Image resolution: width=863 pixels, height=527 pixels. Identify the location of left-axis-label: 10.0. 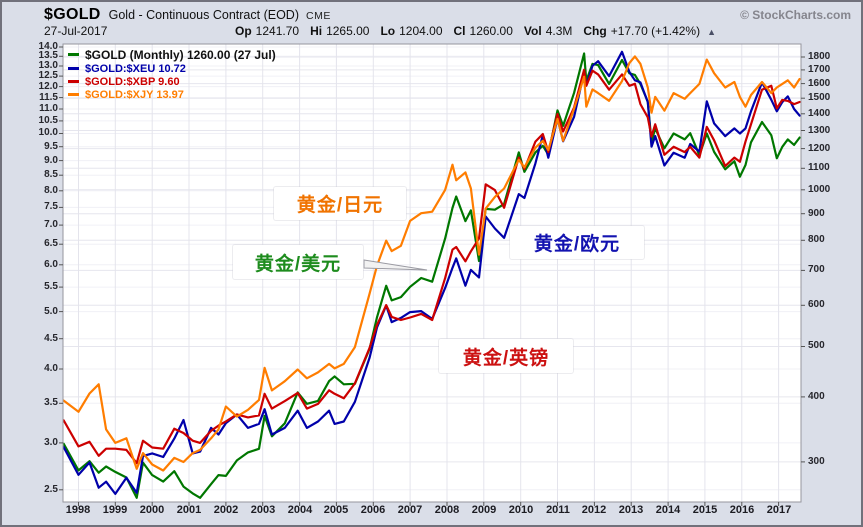
(48, 132).